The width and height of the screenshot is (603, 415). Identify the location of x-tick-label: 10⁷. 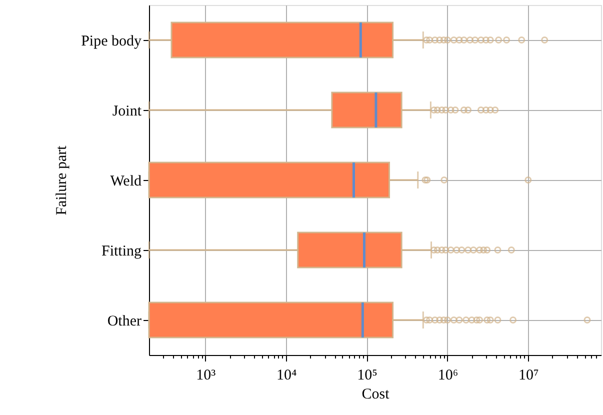
(528, 376).